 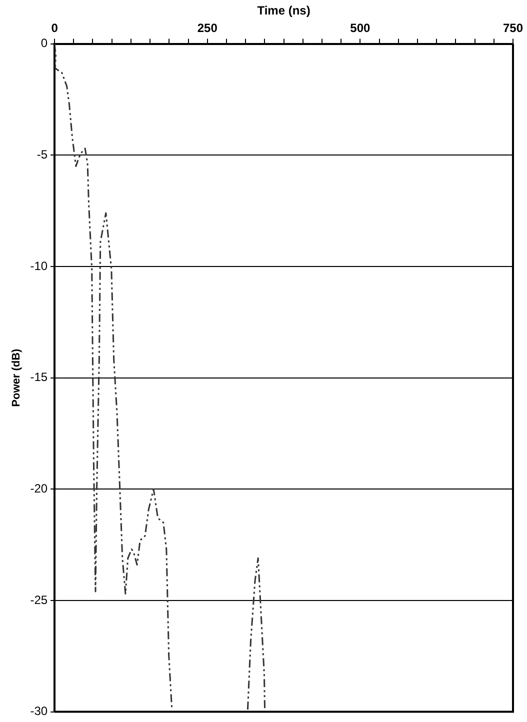 I want to click on y-tick-label: -25, so click(x=39, y=599).